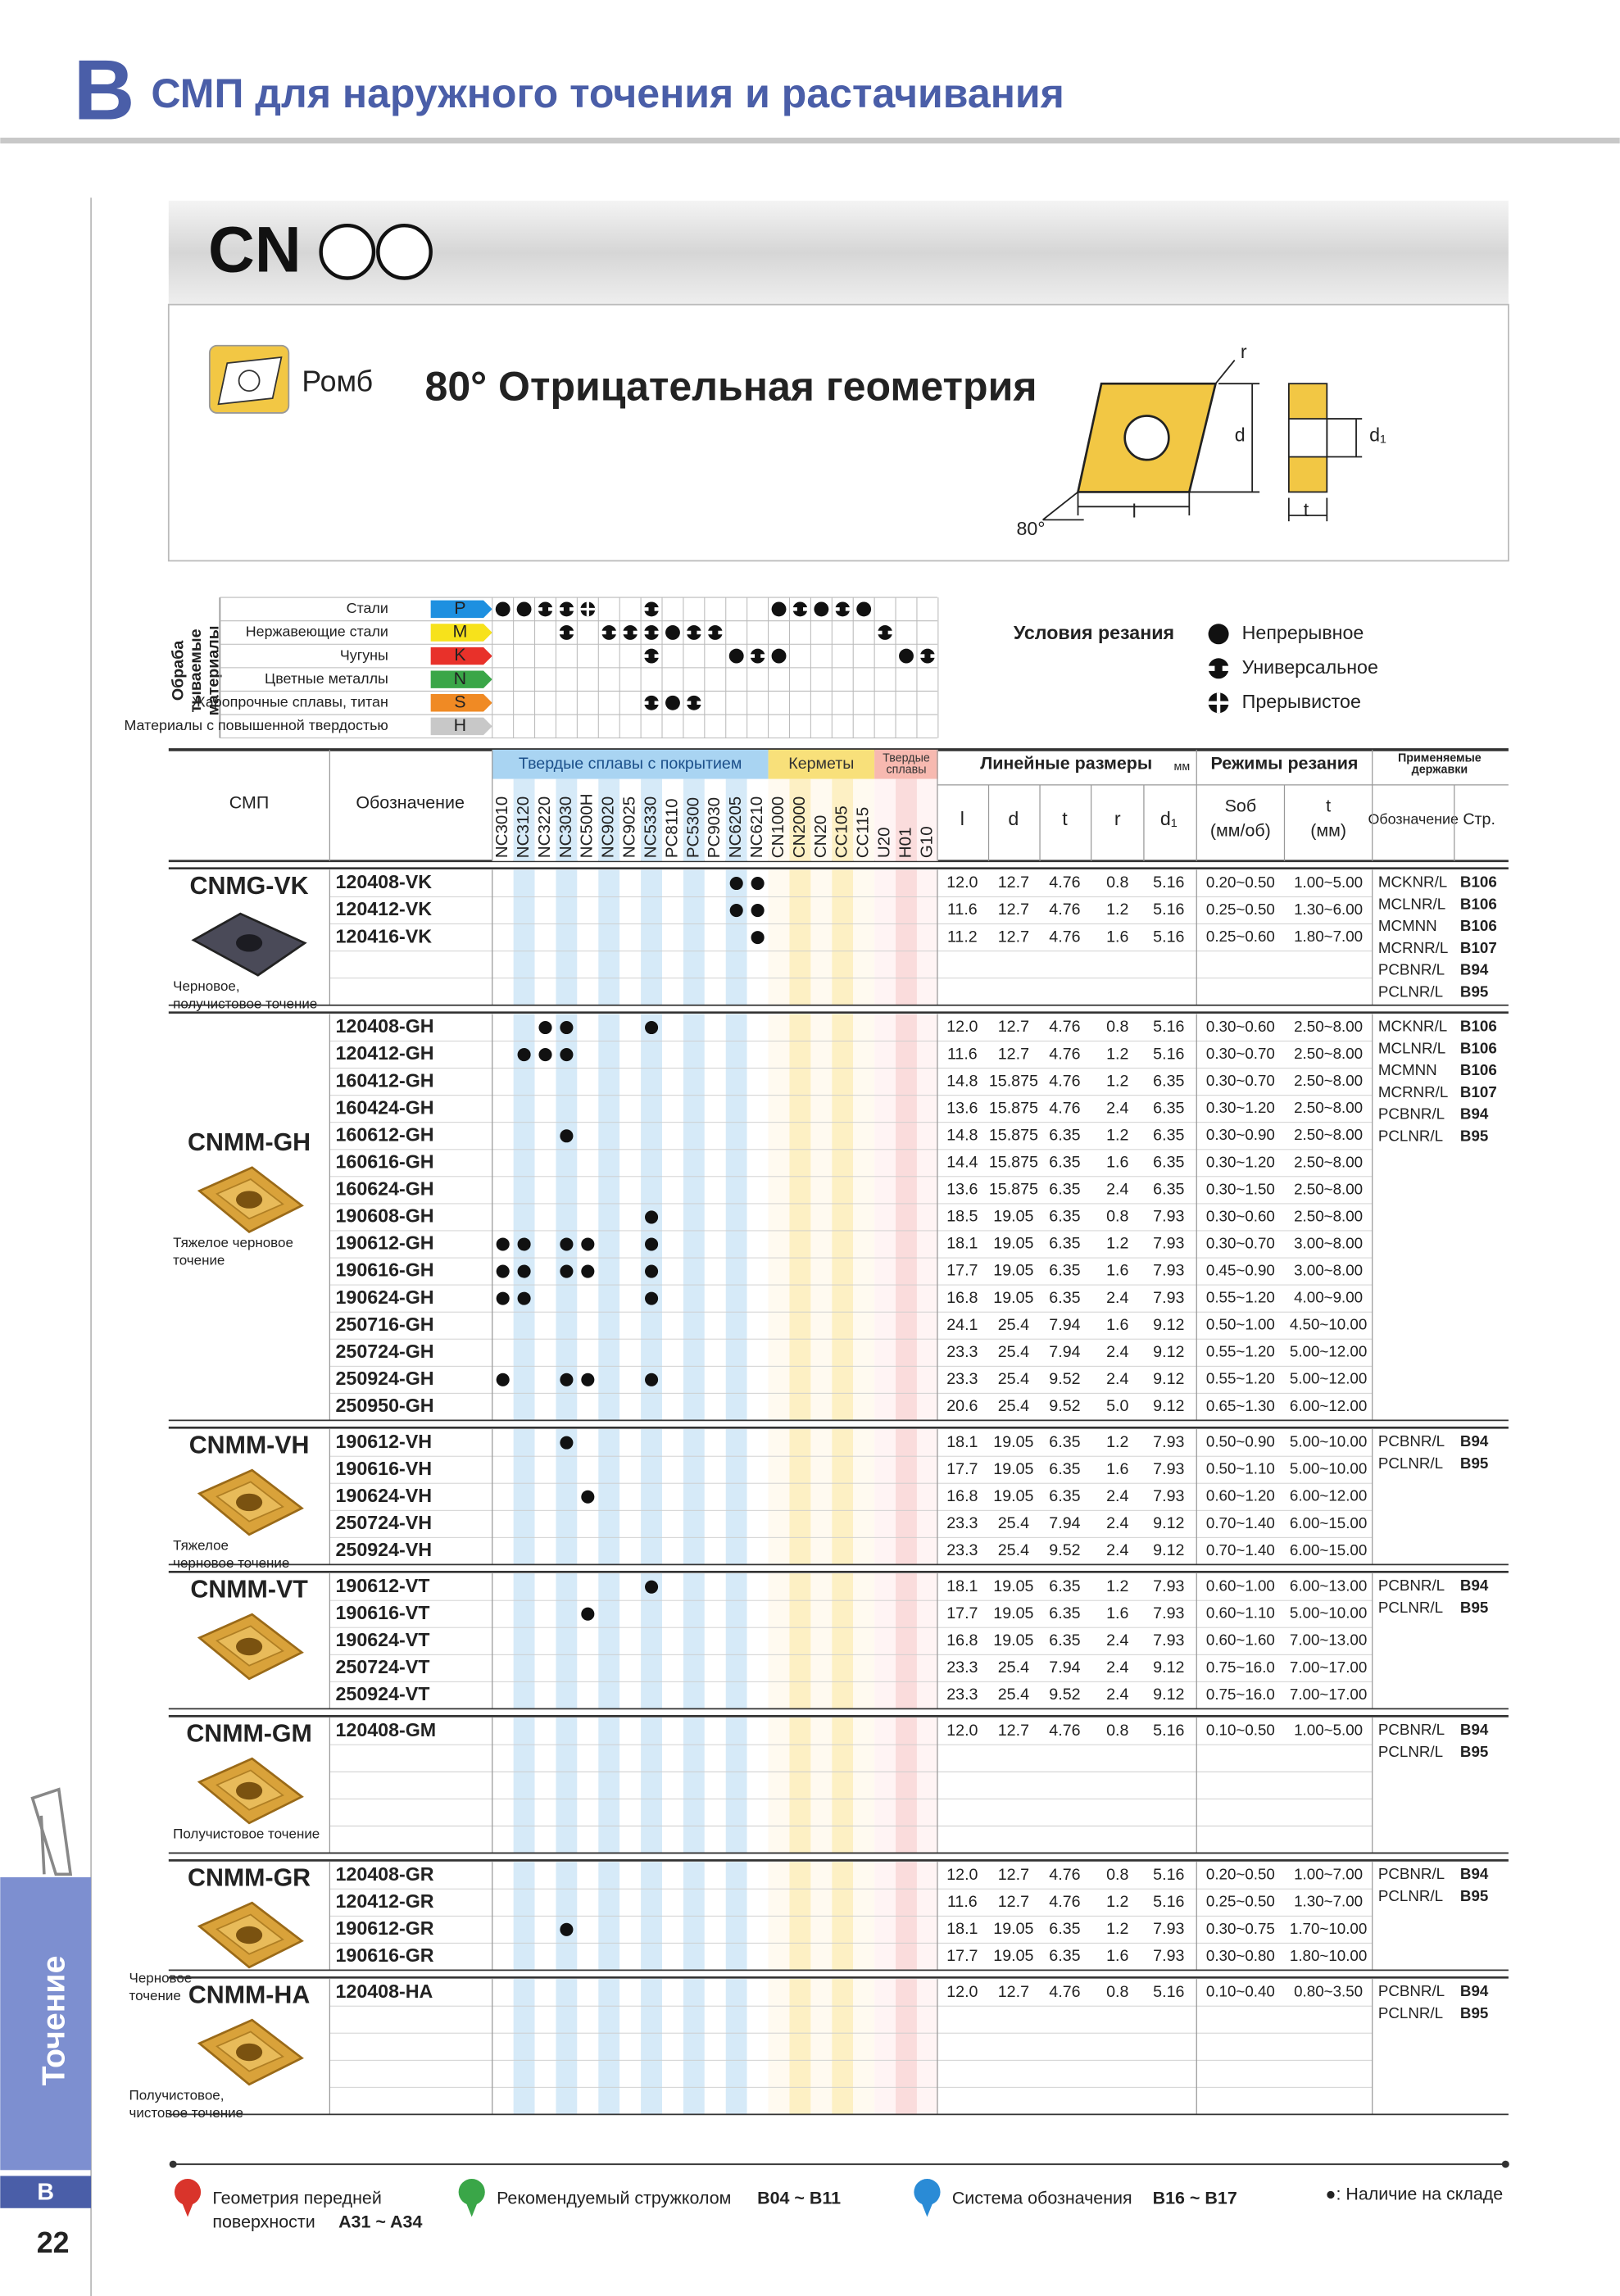  I want to click on depth-value: 6.00~15.00, so click(1328, 1522).